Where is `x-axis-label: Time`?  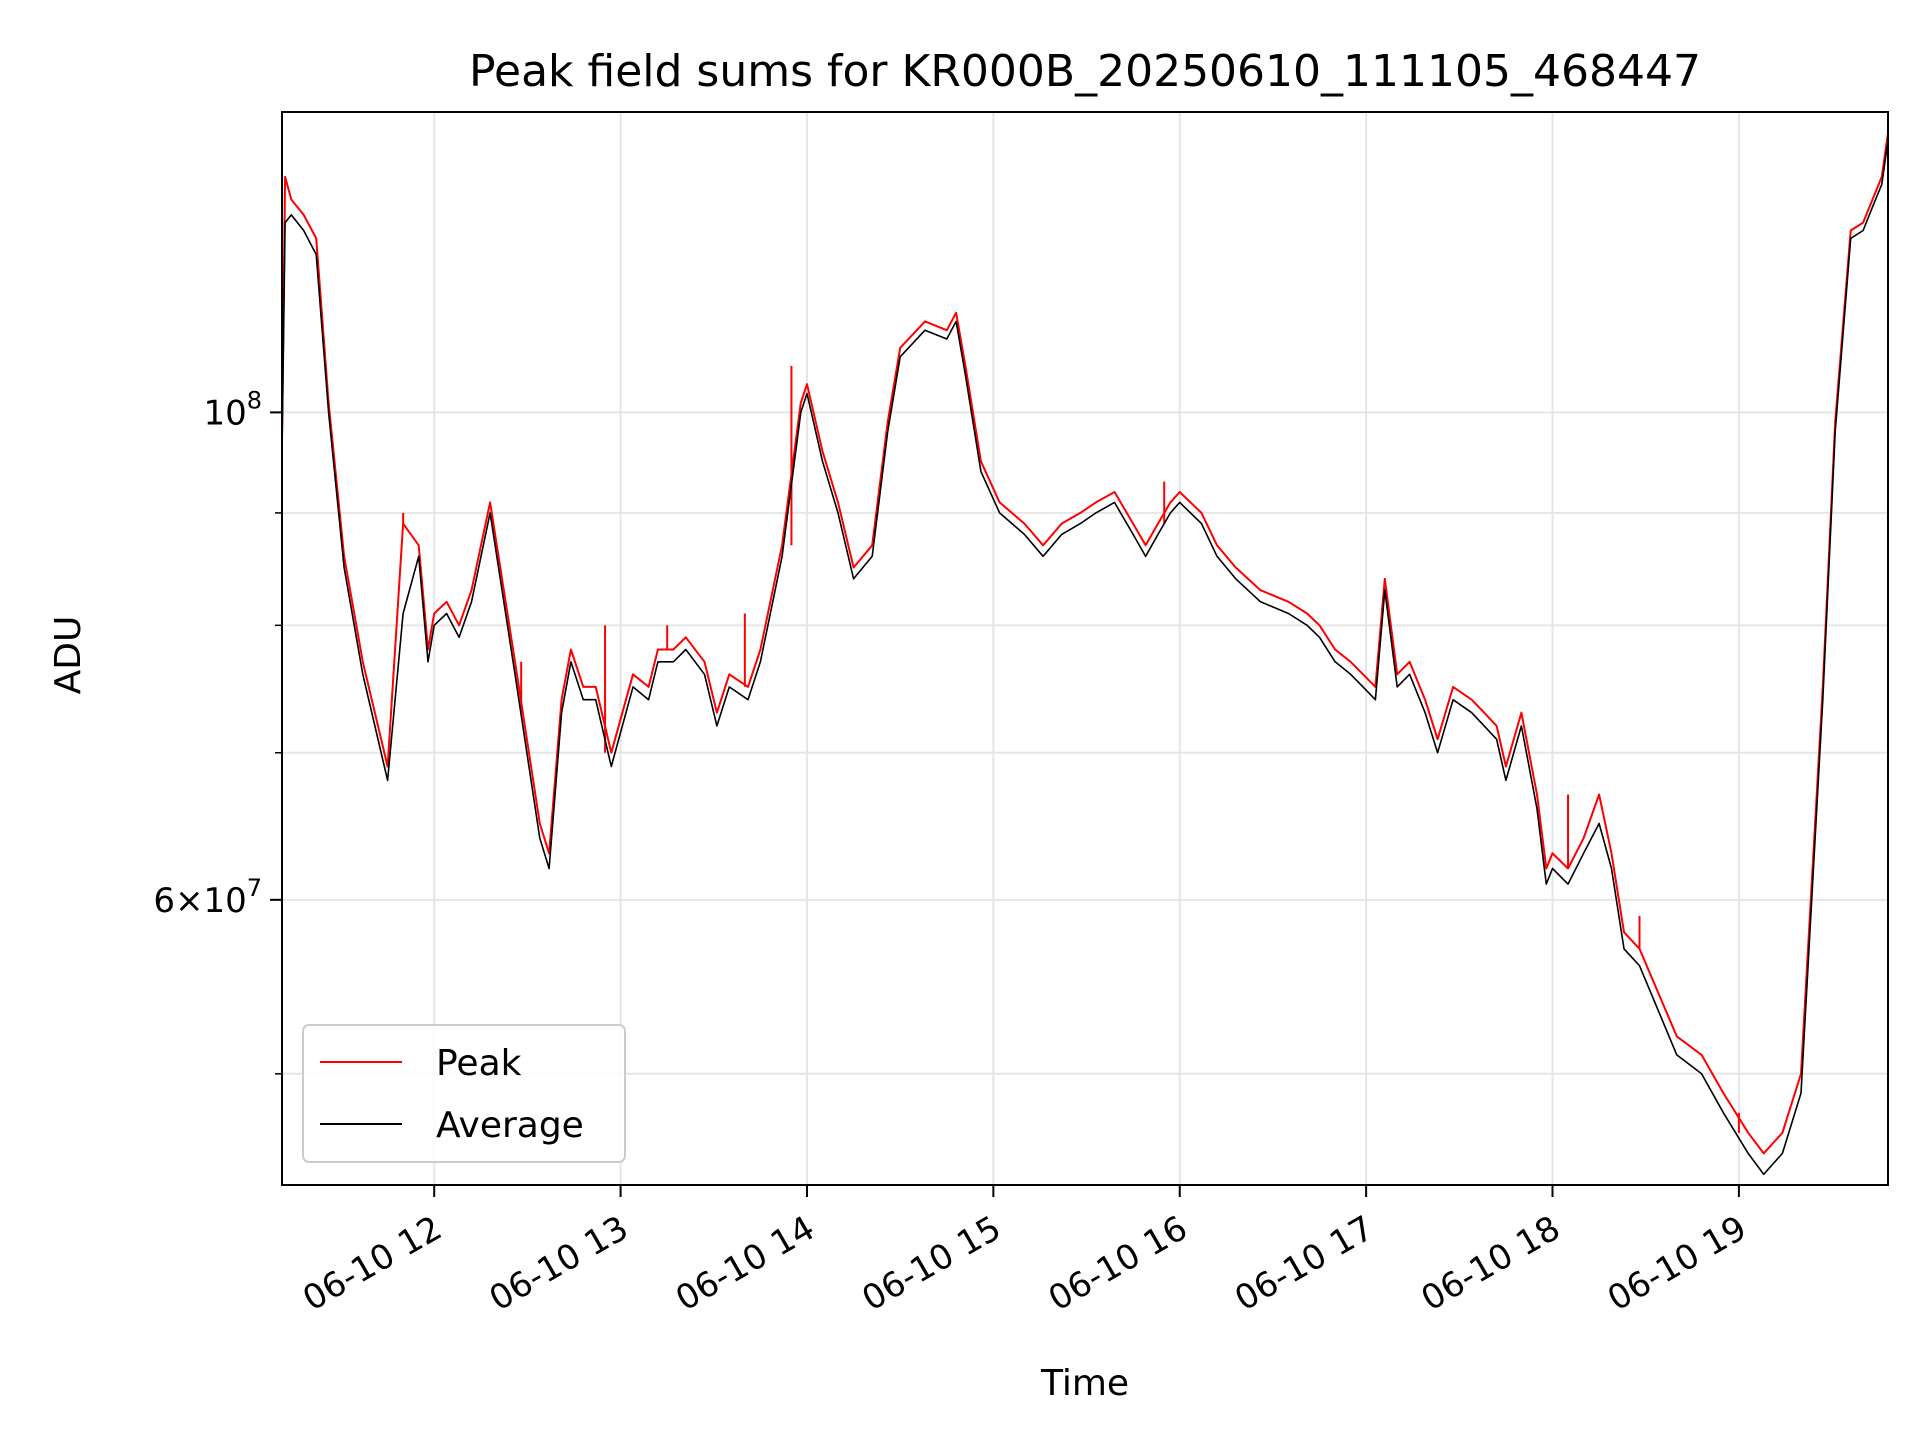 x-axis-label: Time is located at coordinates (1084, 1383).